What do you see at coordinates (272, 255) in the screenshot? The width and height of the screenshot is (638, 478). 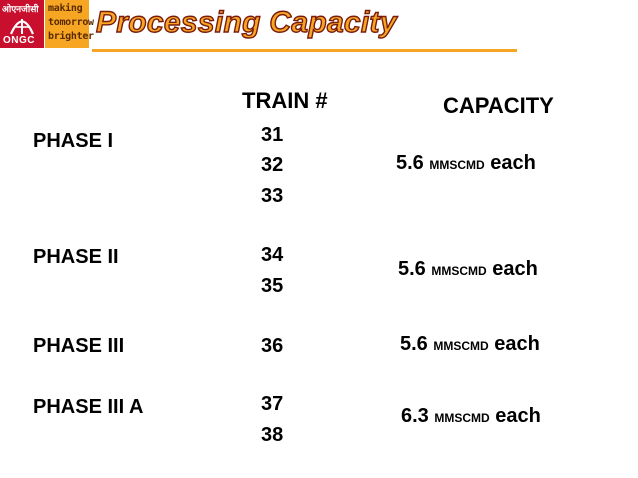 I see `train-number: 34` at bounding box center [272, 255].